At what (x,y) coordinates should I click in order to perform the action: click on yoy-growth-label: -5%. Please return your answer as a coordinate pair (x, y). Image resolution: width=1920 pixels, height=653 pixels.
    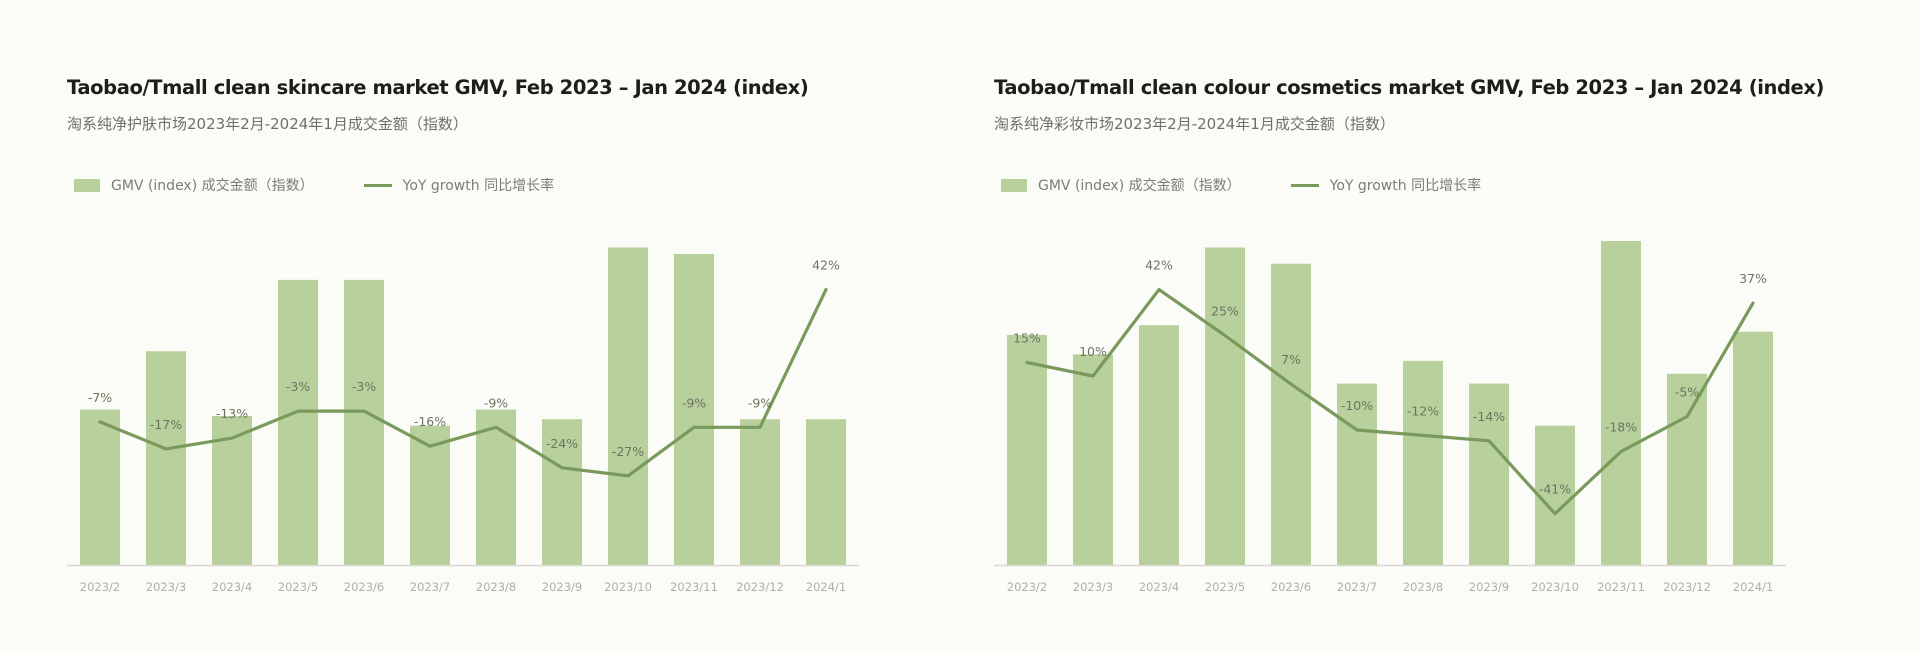
    Looking at the image, I should click on (1687, 392).